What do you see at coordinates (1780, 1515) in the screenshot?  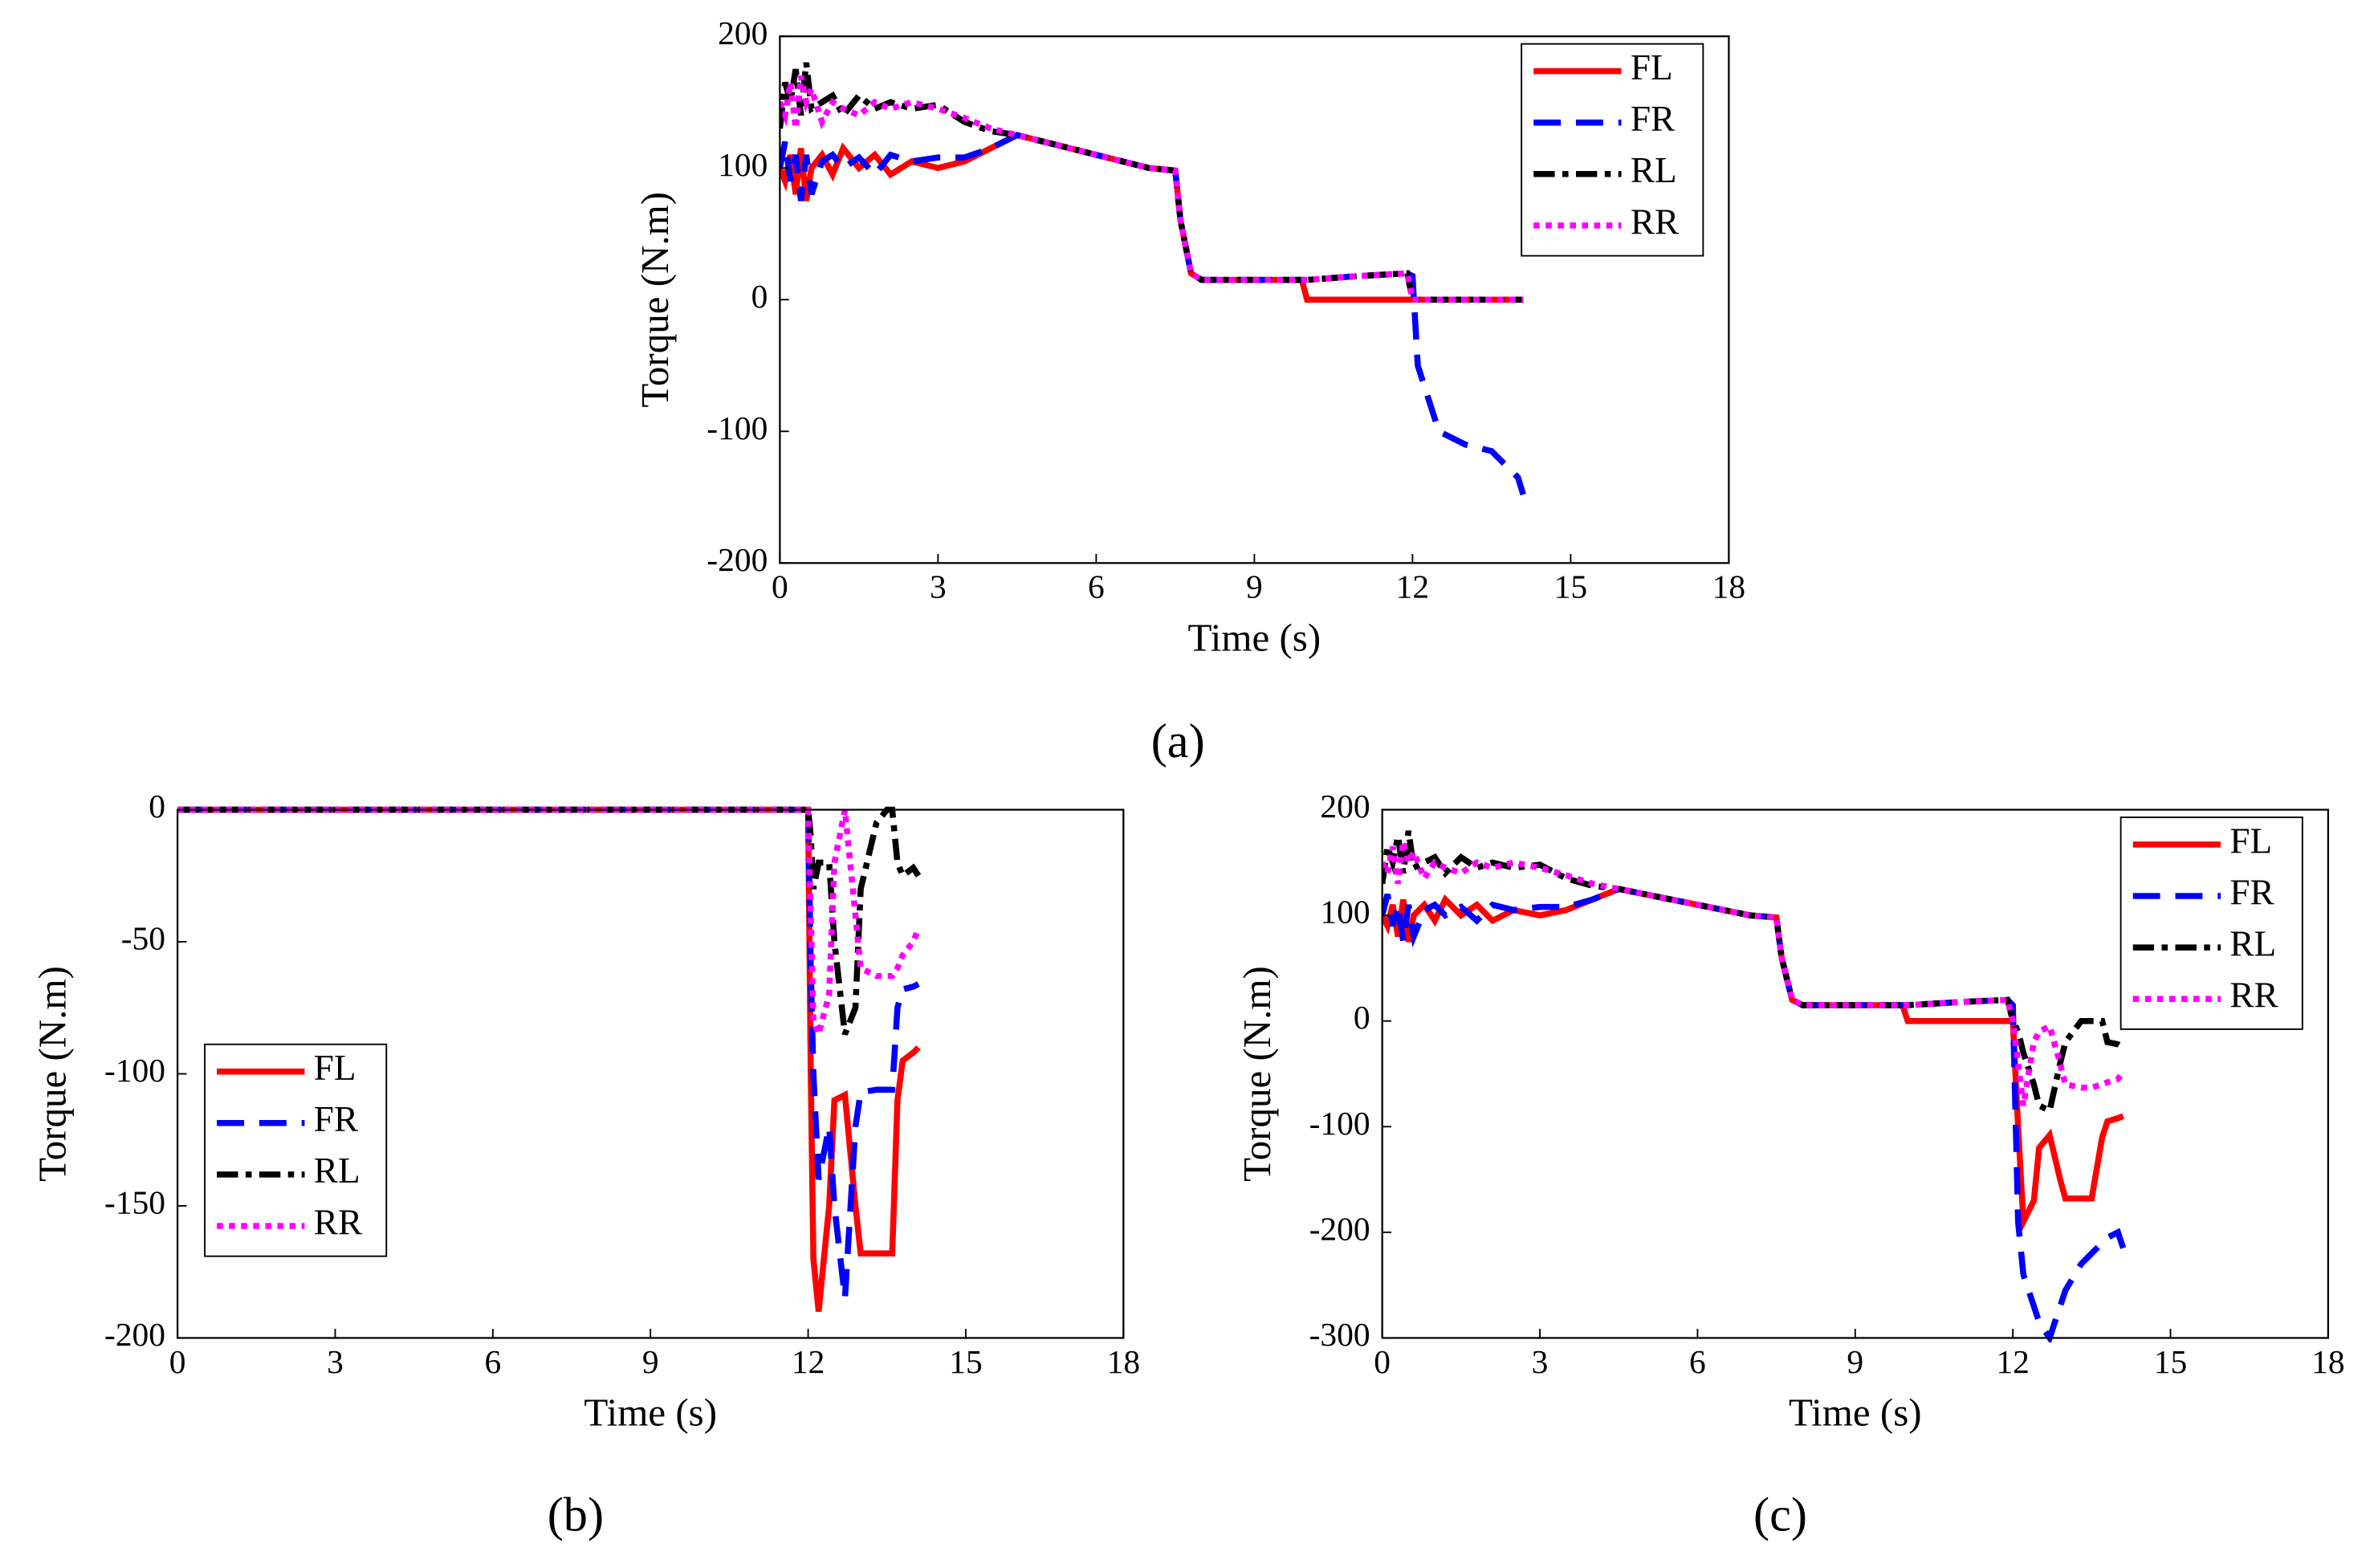 I see `panel-label: (c)` at bounding box center [1780, 1515].